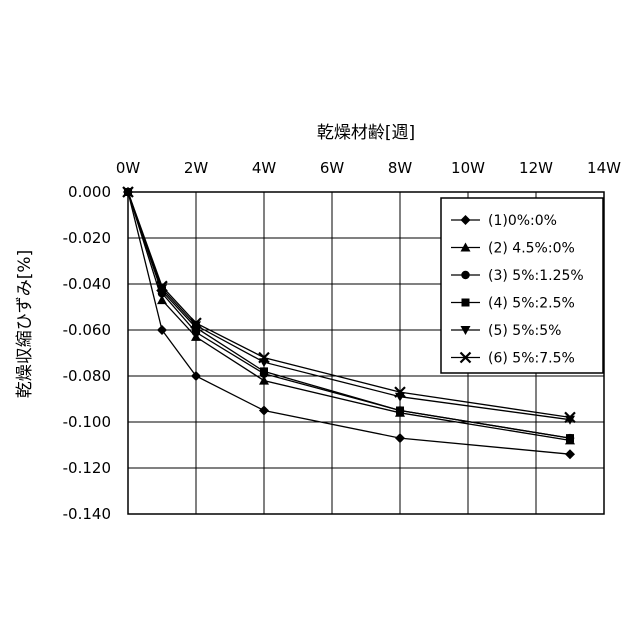 The height and width of the screenshot is (640, 640). Describe the element at coordinates (536, 276) in the screenshot. I see `legend-label: (3) 5%:1.25%` at that location.